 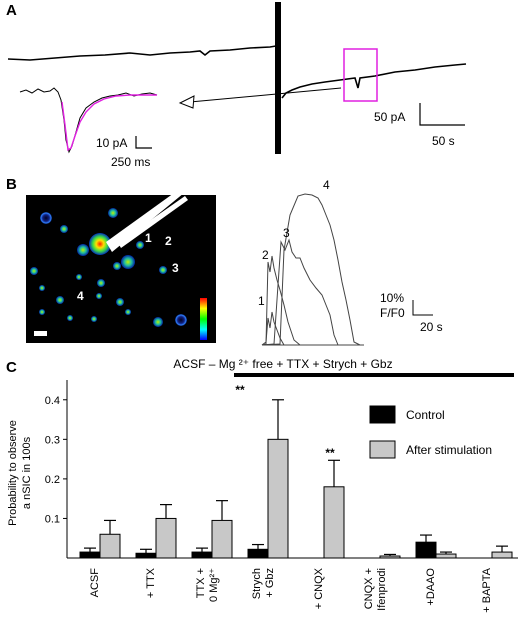 What do you see at coordinates (143, 142) in the screenshot?
I see `inset-scale-bar` at bounding box center [143, 142].